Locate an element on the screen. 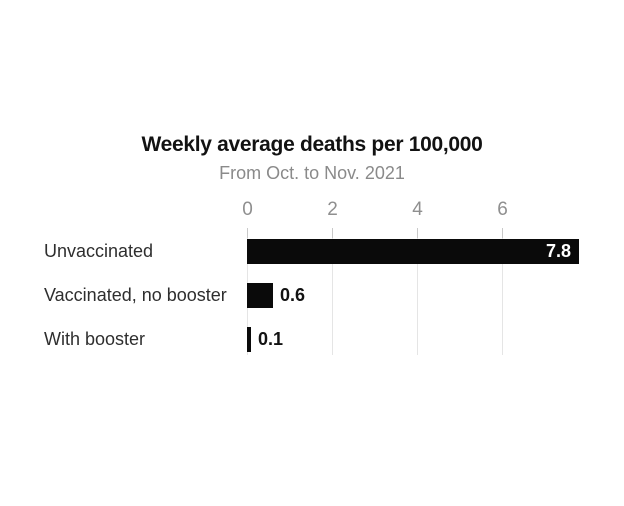 The width and height of the screenshot is (624, 506). bar-with-booster is located at coordinates (249, 339).